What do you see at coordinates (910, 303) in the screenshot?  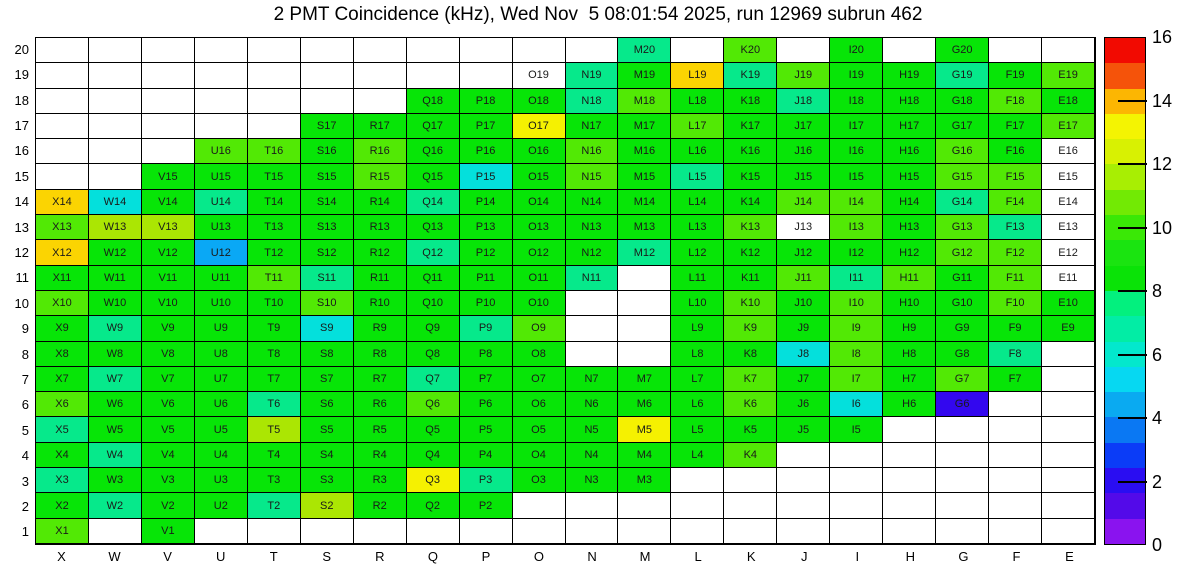 I see `grid-cell-H10: H10` at bounding box center [910, 303].